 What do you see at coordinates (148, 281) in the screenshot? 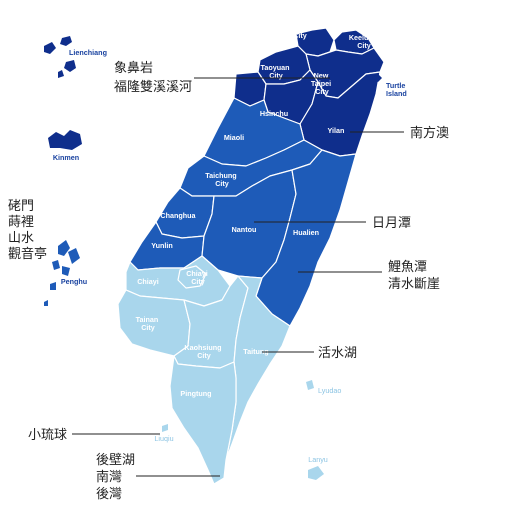
I see `label-chiayi: Chiayi` at bounding box center [148, 281].